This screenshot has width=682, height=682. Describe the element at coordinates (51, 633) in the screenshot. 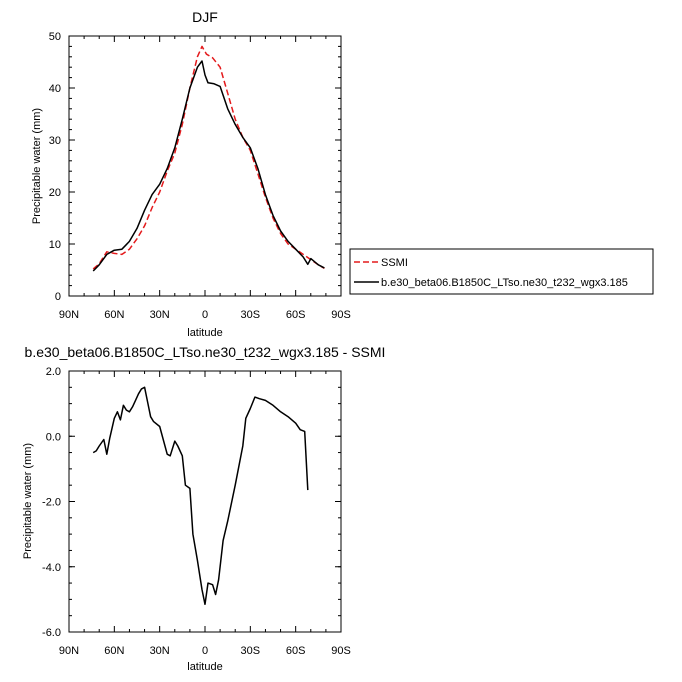

I see `y-tick-label: -6.0` at that location.